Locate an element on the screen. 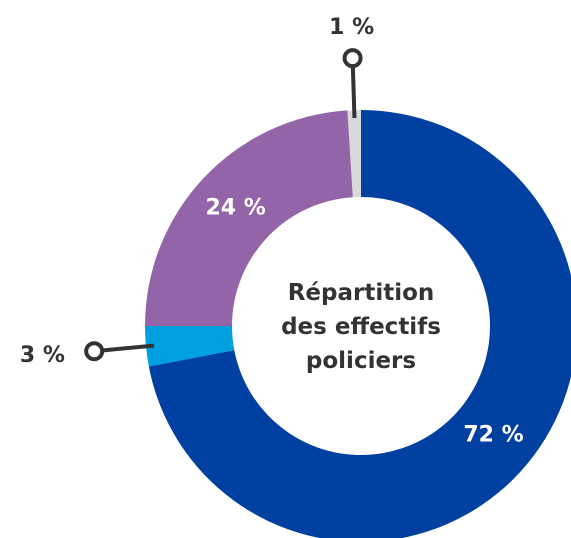  chart-title: Répartition des effectifs policiers is located at coordinates (361, 327).